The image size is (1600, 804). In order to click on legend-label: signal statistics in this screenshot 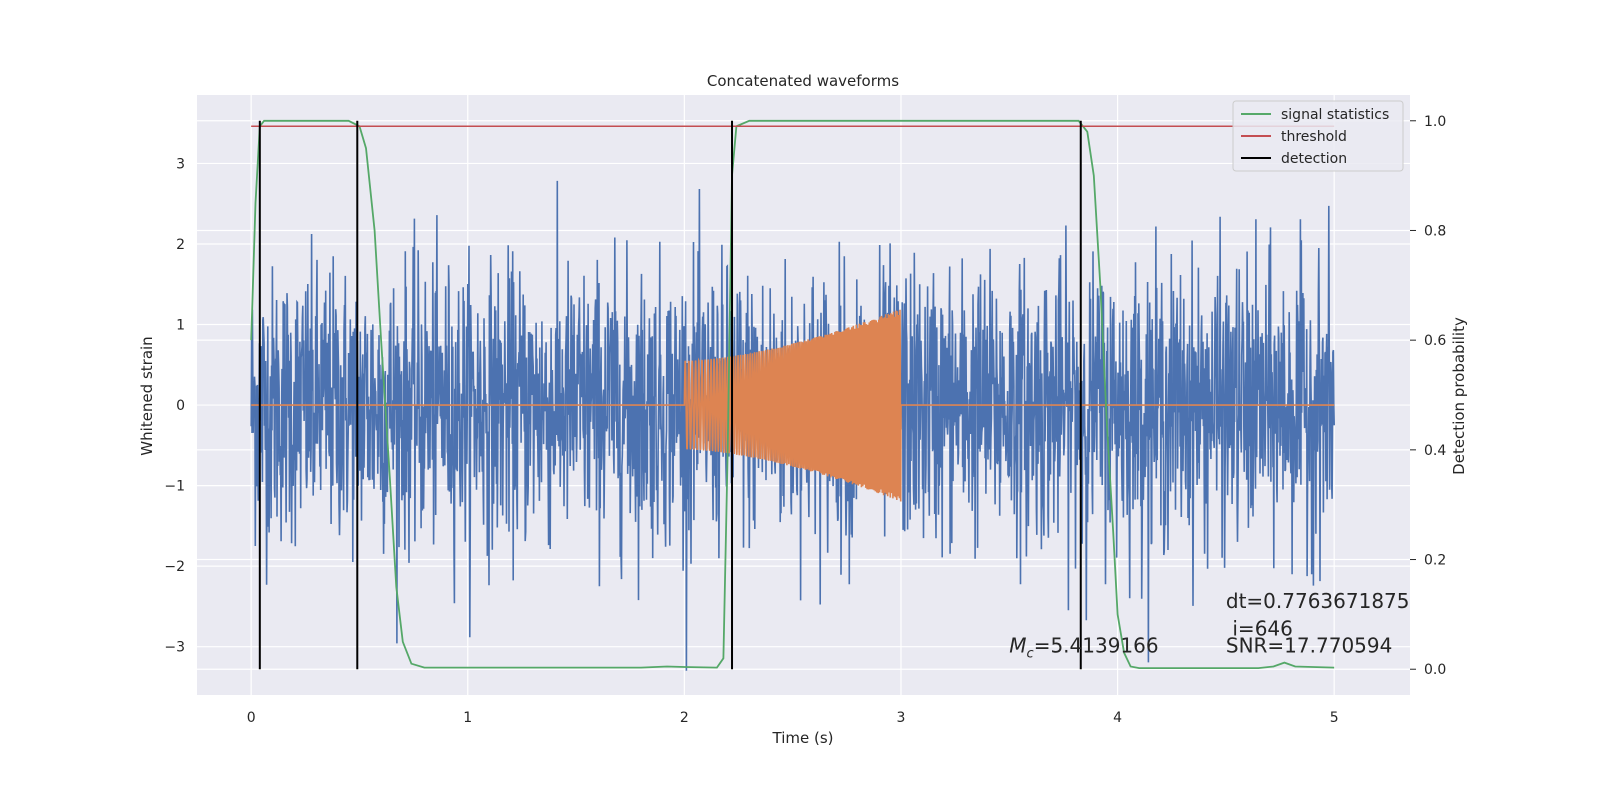, I will do `click(1335, 115)`.